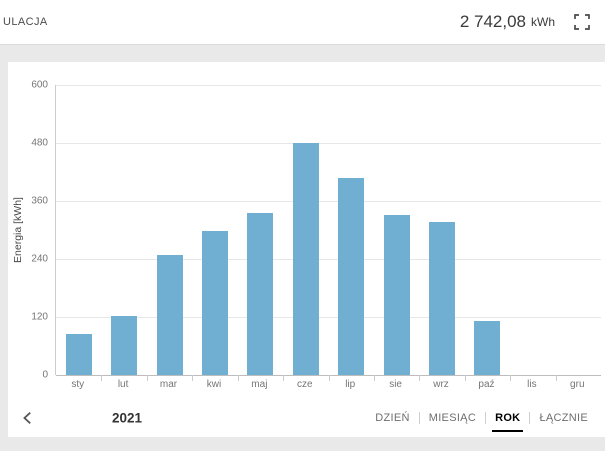  What do you see at coordinates (563, 418) in the screenshot?
I see `tab-lacznie: ŁĄCZNIE` at bounding box center [563, 418].